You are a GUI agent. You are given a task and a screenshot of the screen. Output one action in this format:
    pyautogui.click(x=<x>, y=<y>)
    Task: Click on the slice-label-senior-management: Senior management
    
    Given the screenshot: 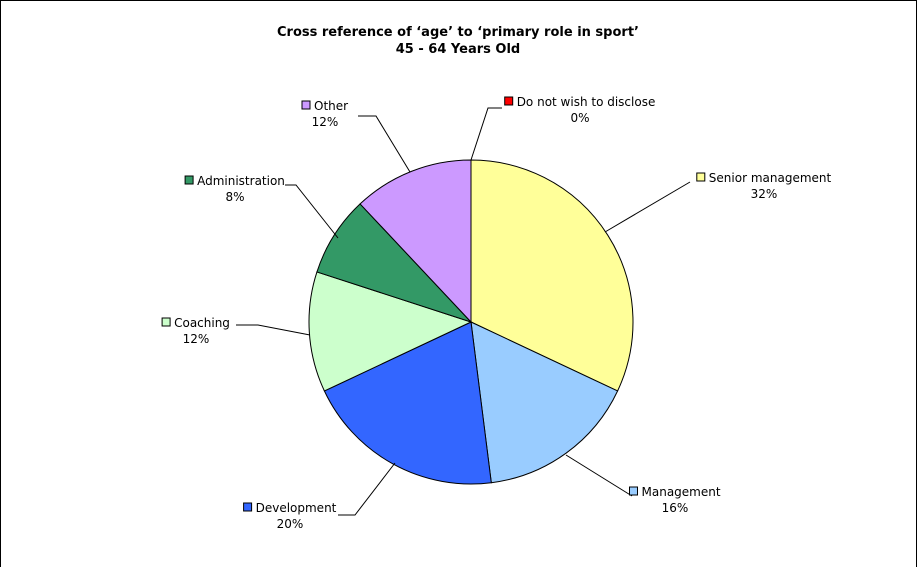 What is the action you would take?
    pyautogui.click(x=770, y=178)
    